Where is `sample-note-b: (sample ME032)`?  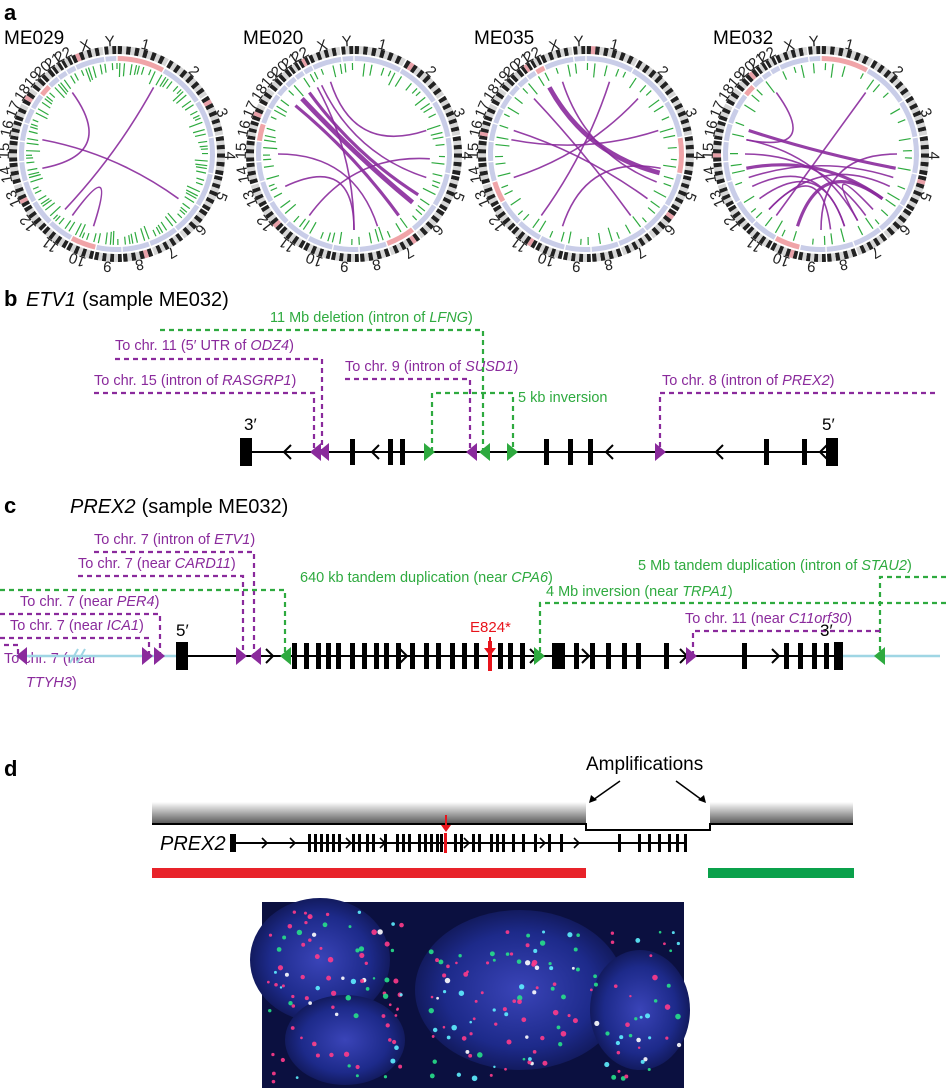
sample-note-b: (sample ME032) is located at coordinates (155, 300).